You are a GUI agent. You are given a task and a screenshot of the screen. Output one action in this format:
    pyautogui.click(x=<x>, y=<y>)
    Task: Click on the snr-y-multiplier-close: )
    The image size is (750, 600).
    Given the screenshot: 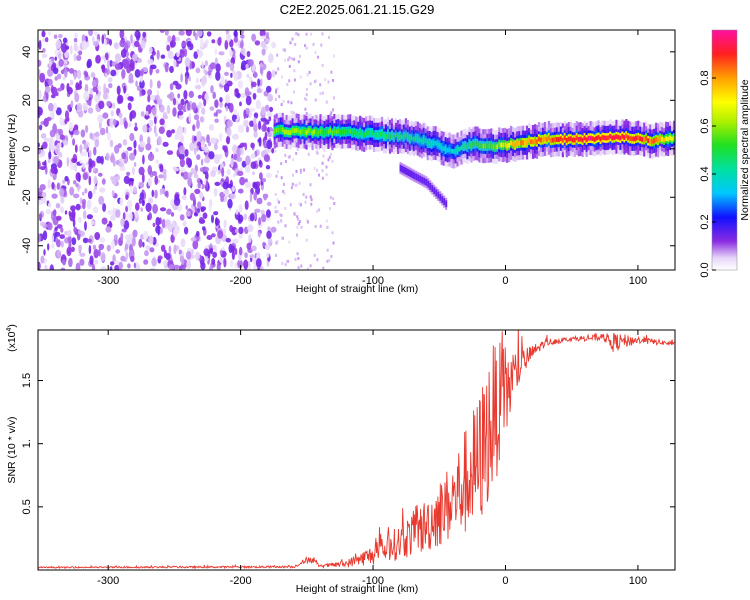 What is the action you would take?
    pyautogui.click(x=12, y=326)
    